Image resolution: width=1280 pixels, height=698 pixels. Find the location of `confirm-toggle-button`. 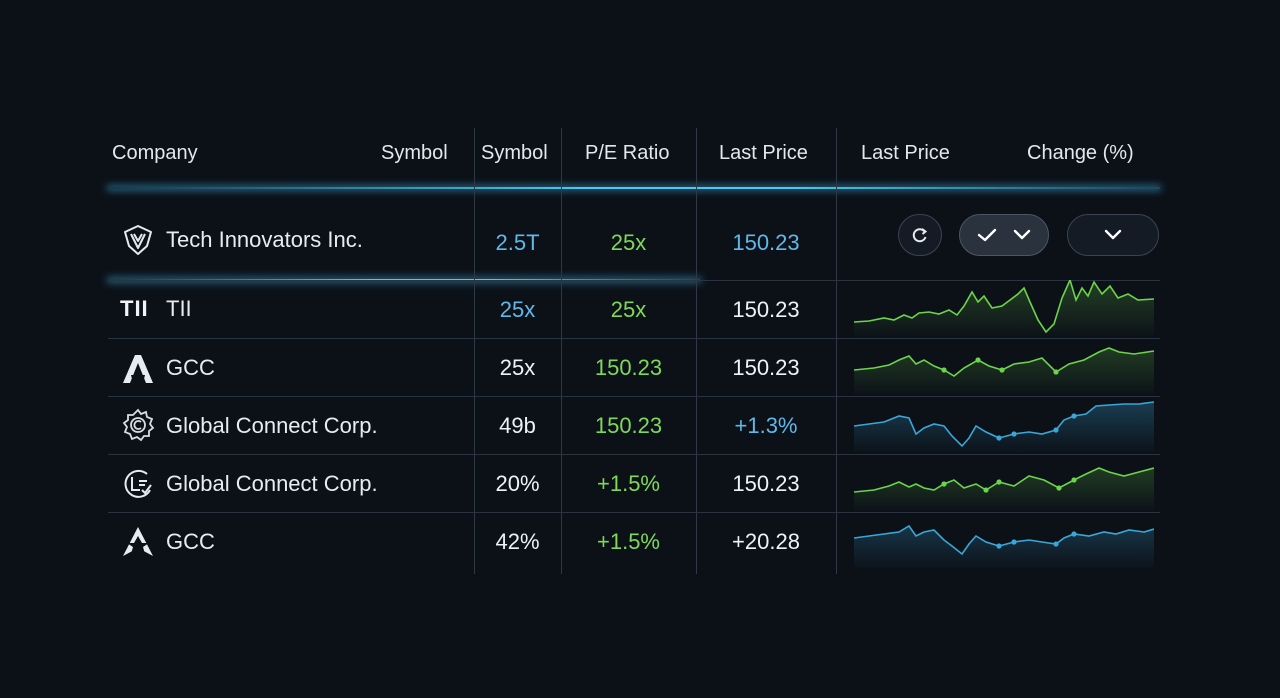

confirm-toggle-button is located at coordinates (1004, 235).